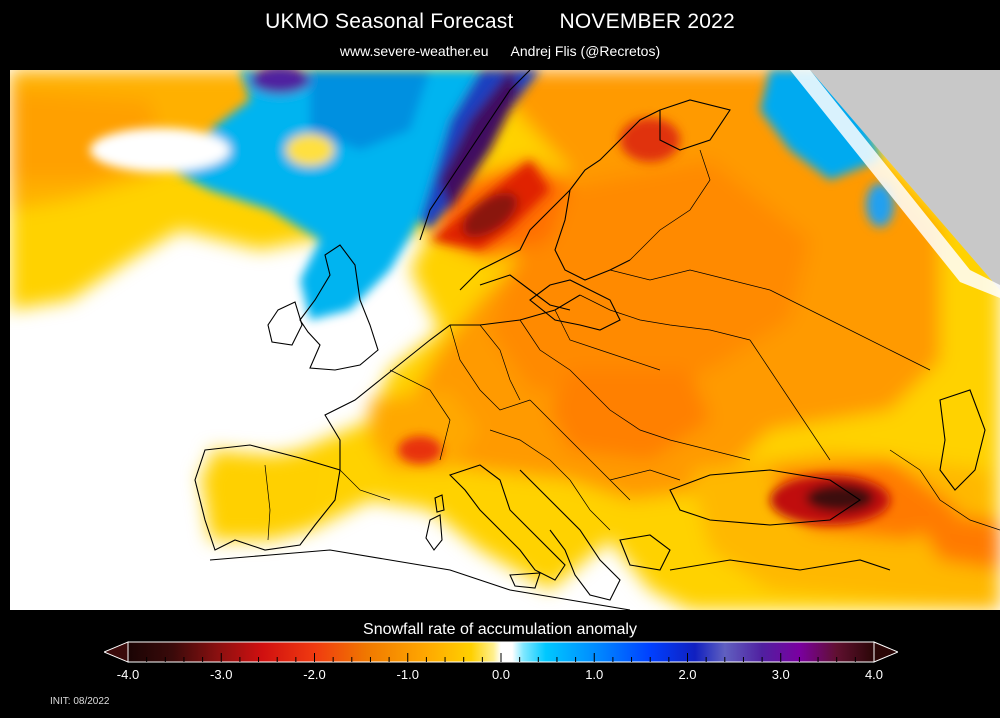 This screenshot has height=718, width=1000. What do you see at coordinates (116, 652) in the screenshot?
I see `colorbar-min-arrow` at bounding box center [116, 652].